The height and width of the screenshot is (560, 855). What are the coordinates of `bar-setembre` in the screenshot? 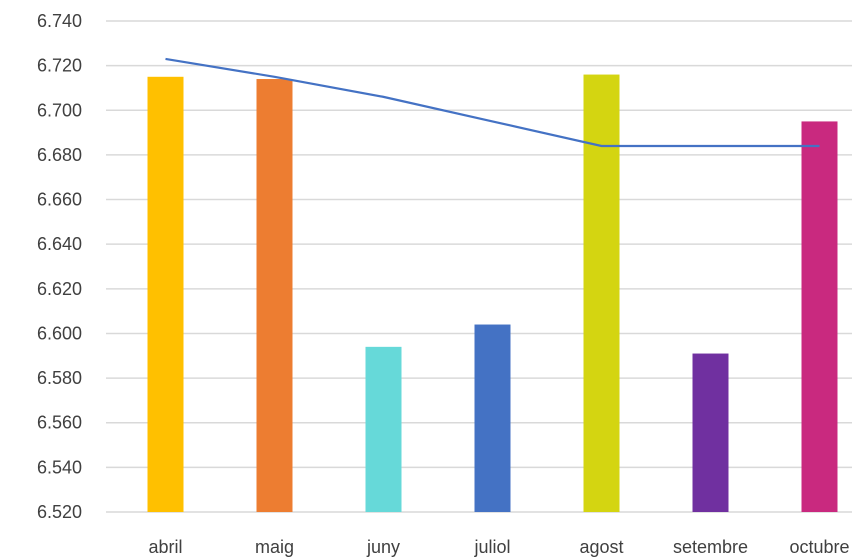 It's located at (710, 432).